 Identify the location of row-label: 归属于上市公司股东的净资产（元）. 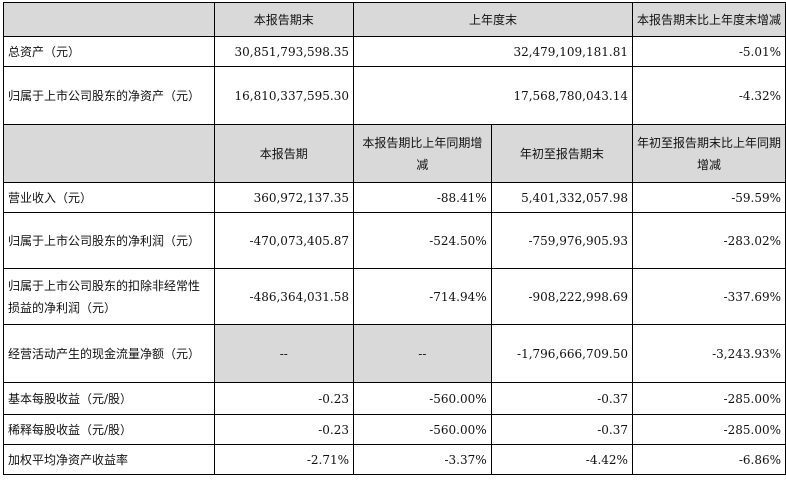
(109, 95).